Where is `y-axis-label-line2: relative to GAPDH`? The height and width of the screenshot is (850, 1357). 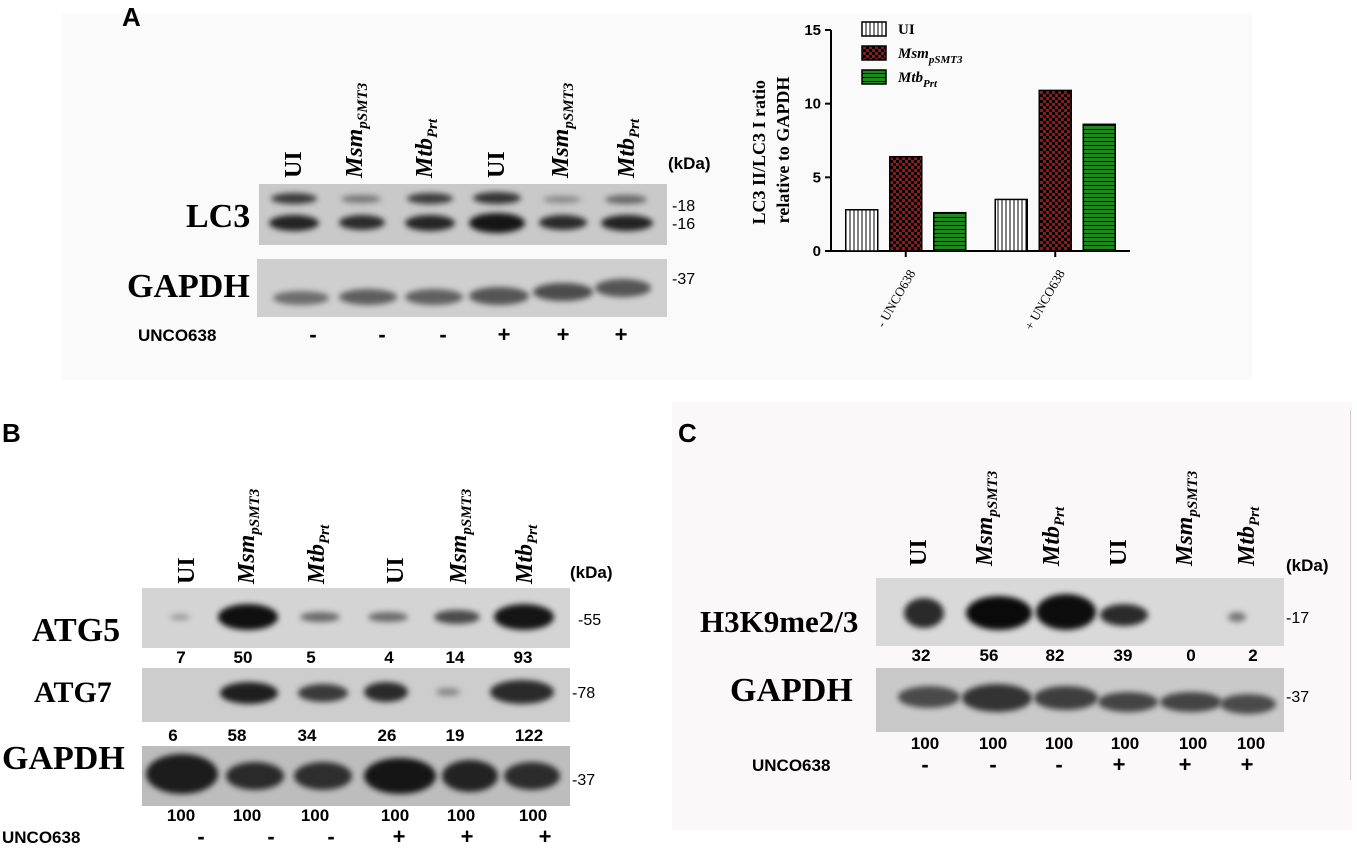
y-axis-label-line2: relative to GAPDH is located at coordinates (783, 150).